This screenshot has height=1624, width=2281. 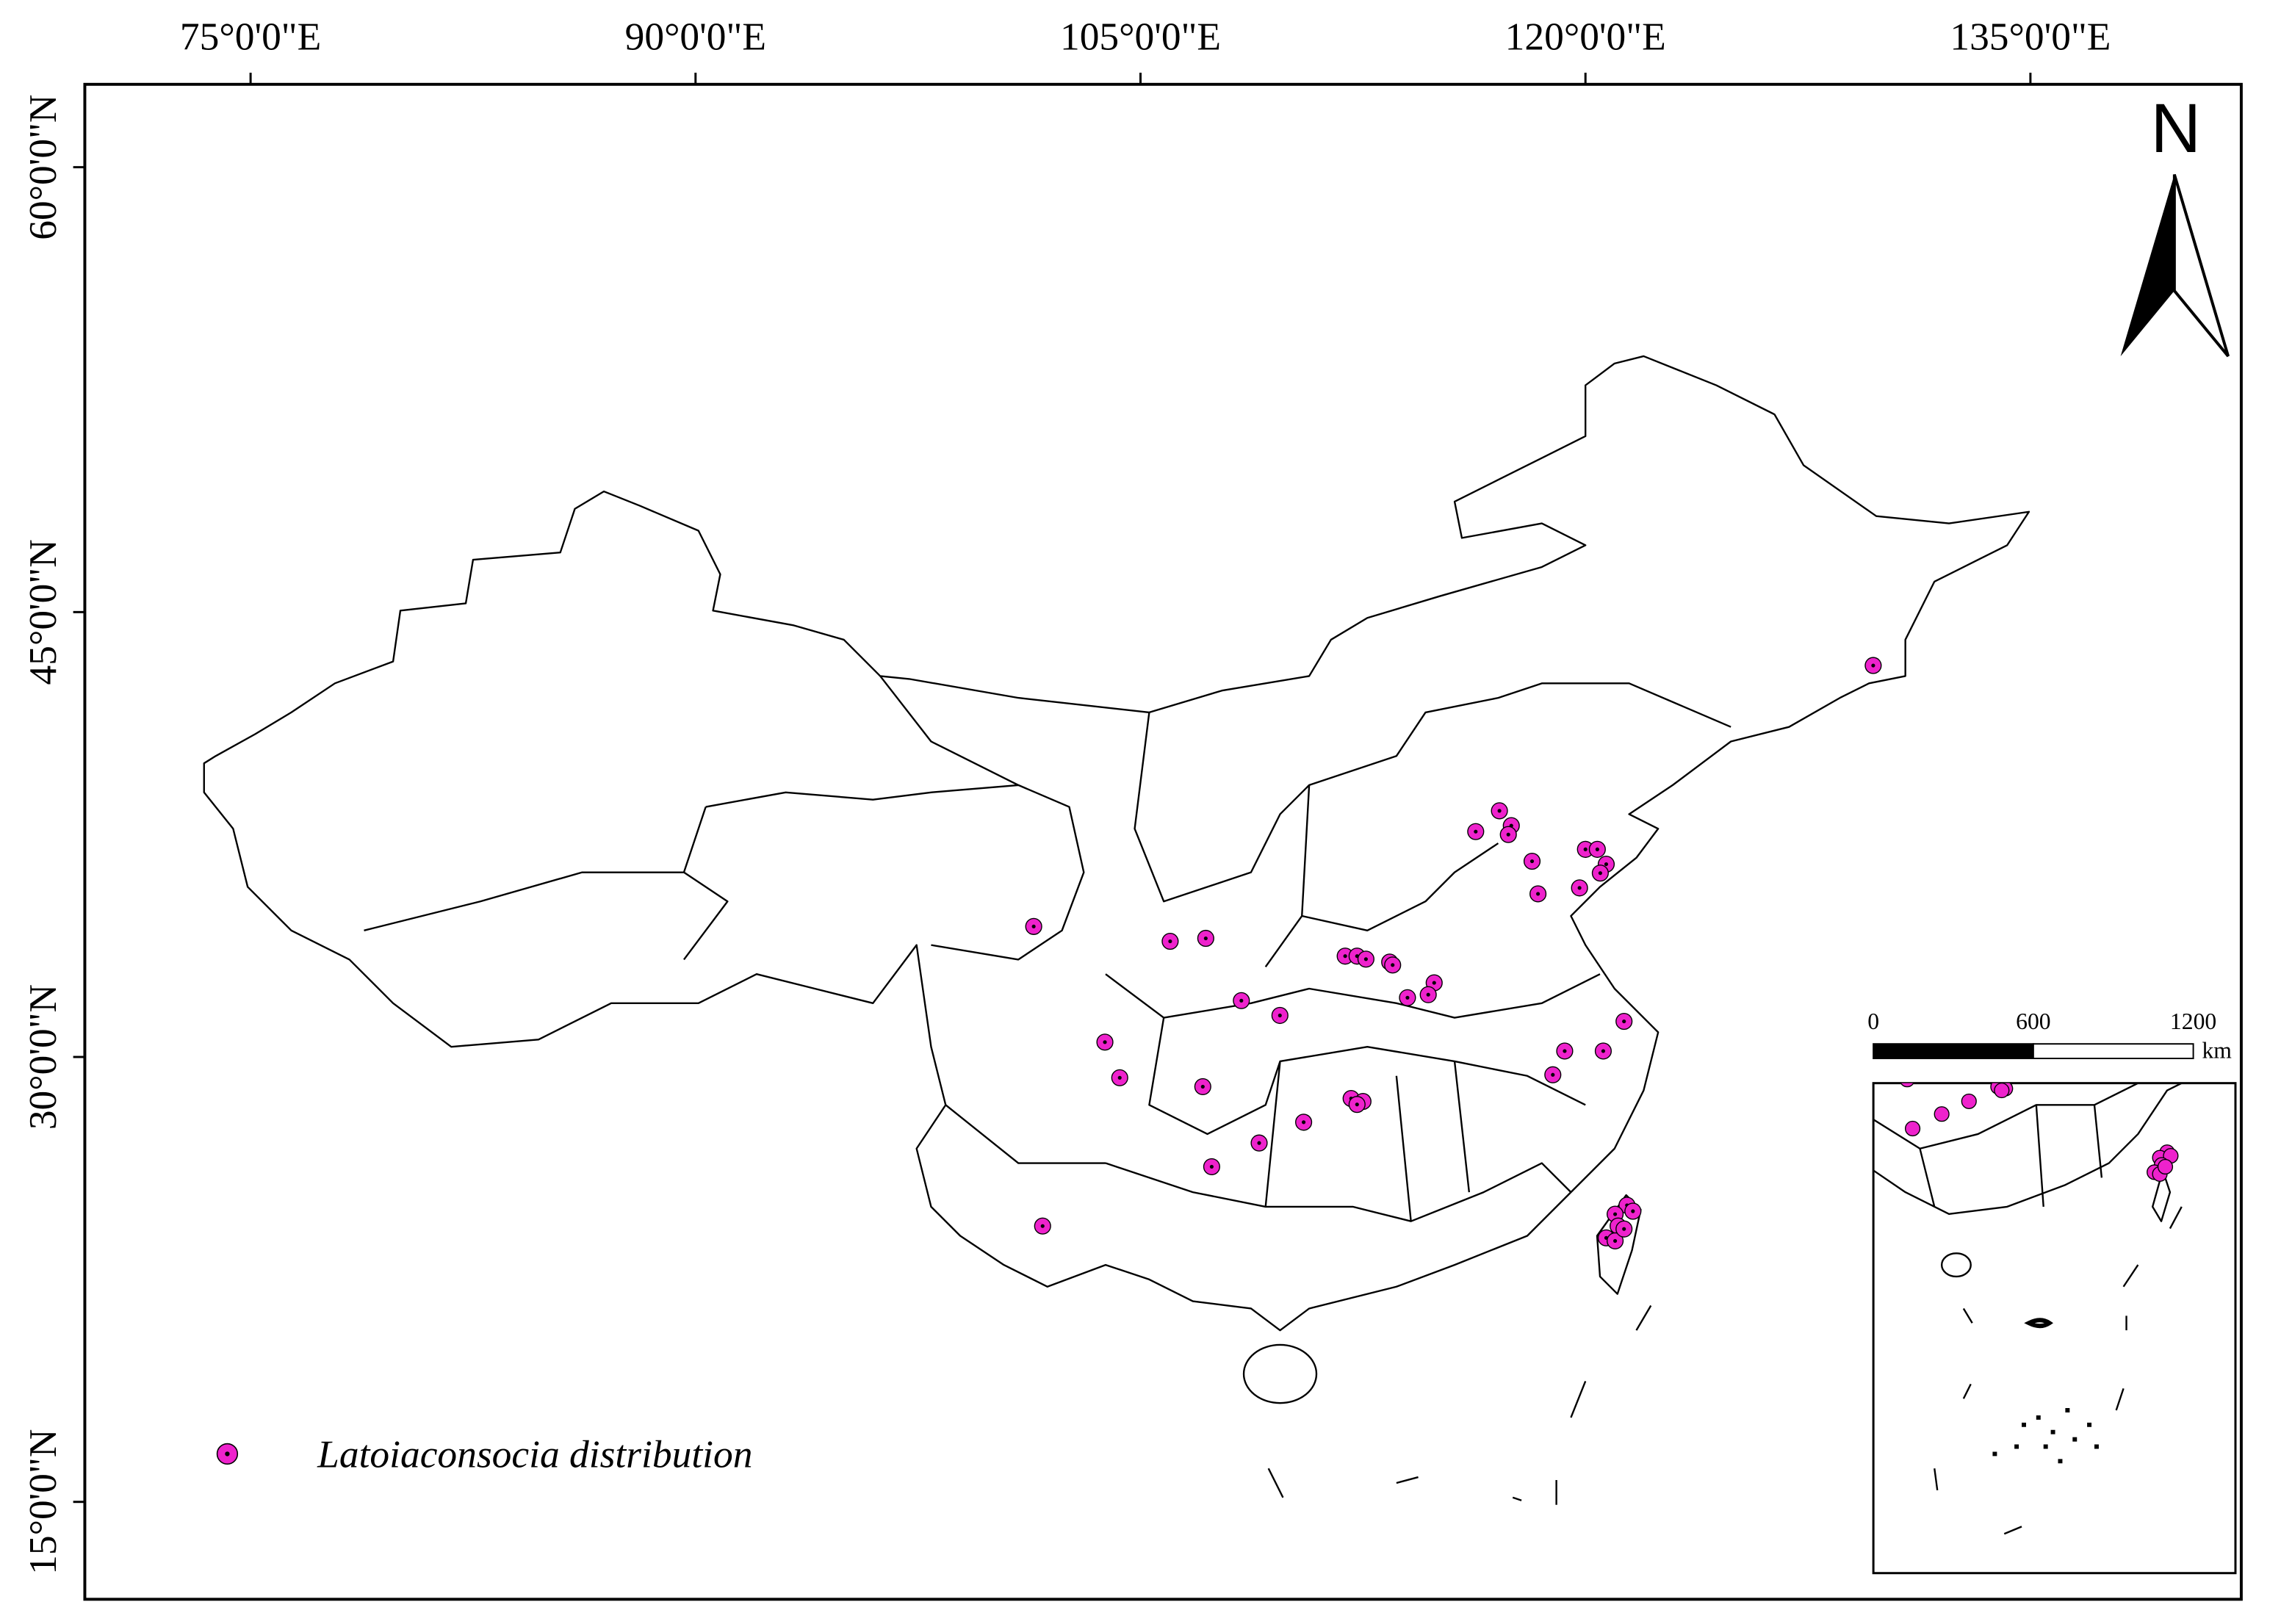 I want to click on lon-tick-label: 105°0'0"E, so click(x=1140, y=37).